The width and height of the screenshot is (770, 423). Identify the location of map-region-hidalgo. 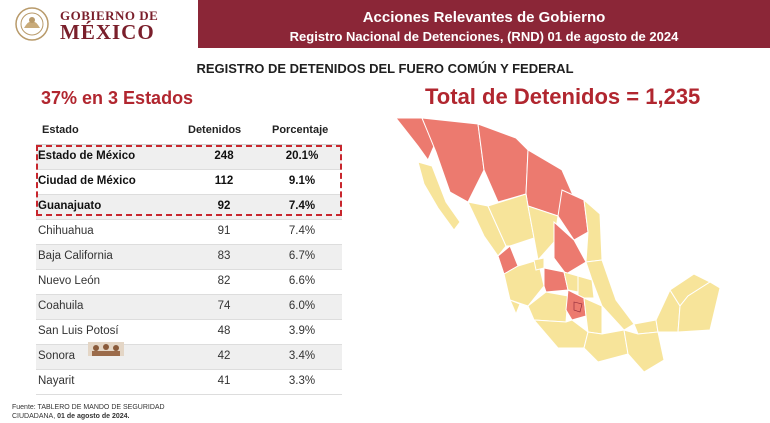
(586, 287).